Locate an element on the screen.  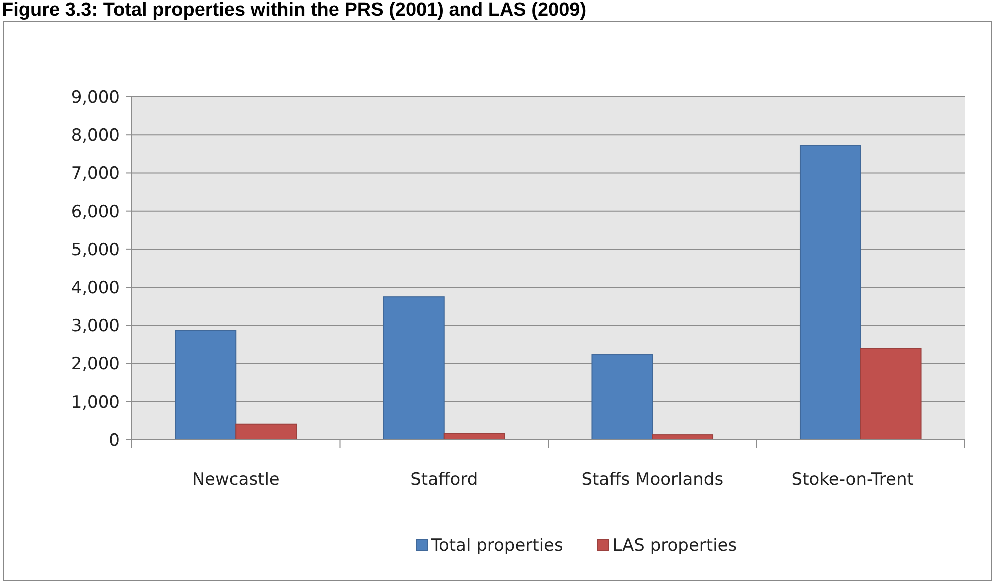
legend-label: Total properties is located at coordinates (497, 546).